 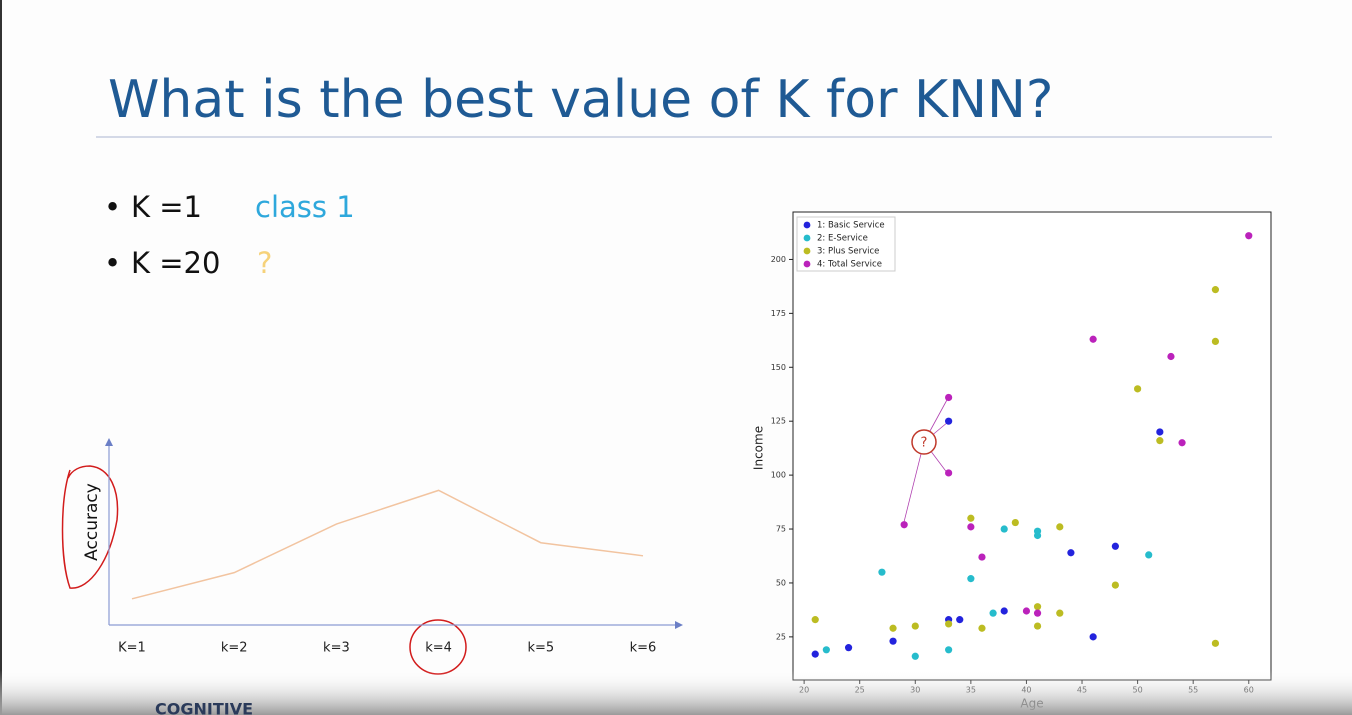 What do you see at coordinates (336, 648) in the screenshot?
I see `x-tick-label: k=3` at bounding box center [336, 648].